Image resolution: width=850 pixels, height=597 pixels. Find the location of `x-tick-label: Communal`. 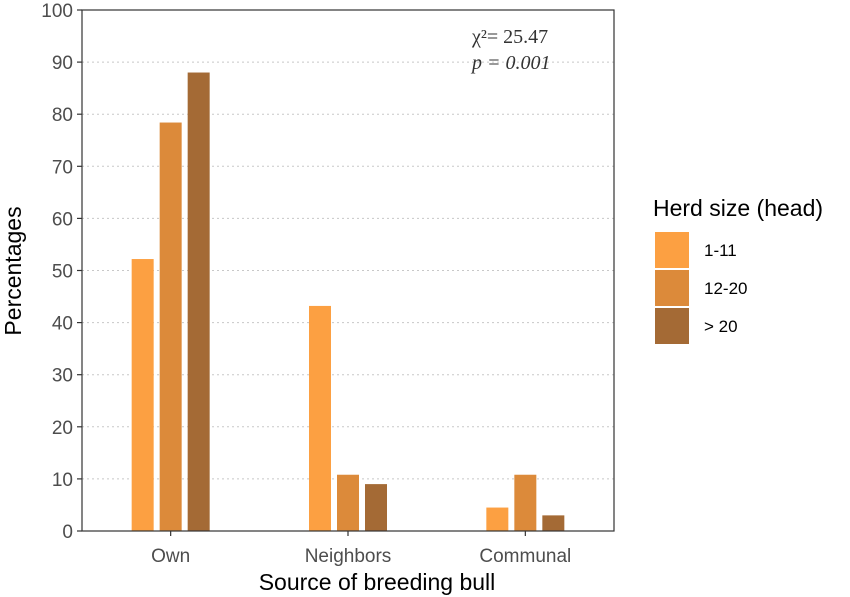

x-tick-label: Communal is located at coordinates (525, 556).